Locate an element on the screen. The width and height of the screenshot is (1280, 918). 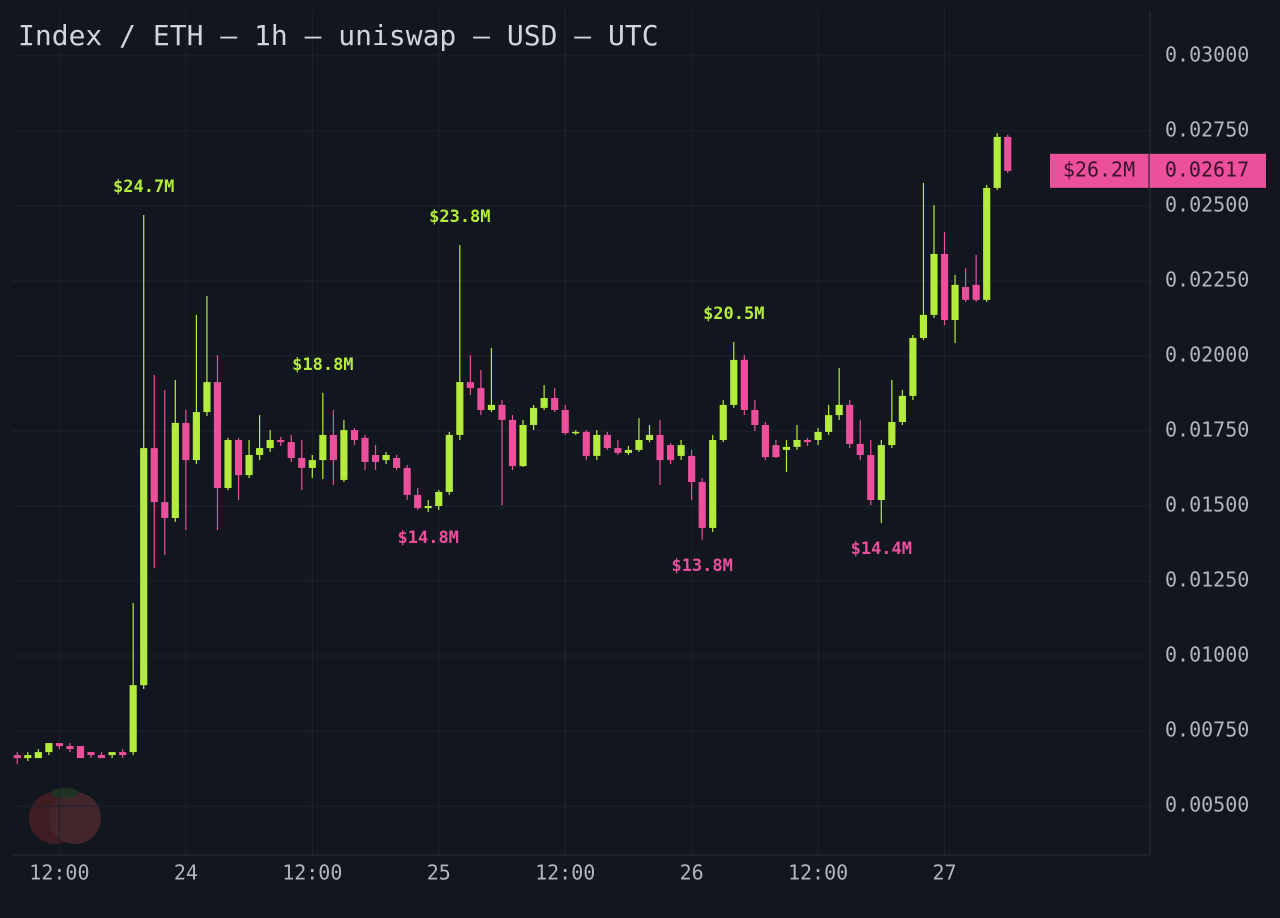
x-tick-label: 24 is located at coordinates (186, 873).